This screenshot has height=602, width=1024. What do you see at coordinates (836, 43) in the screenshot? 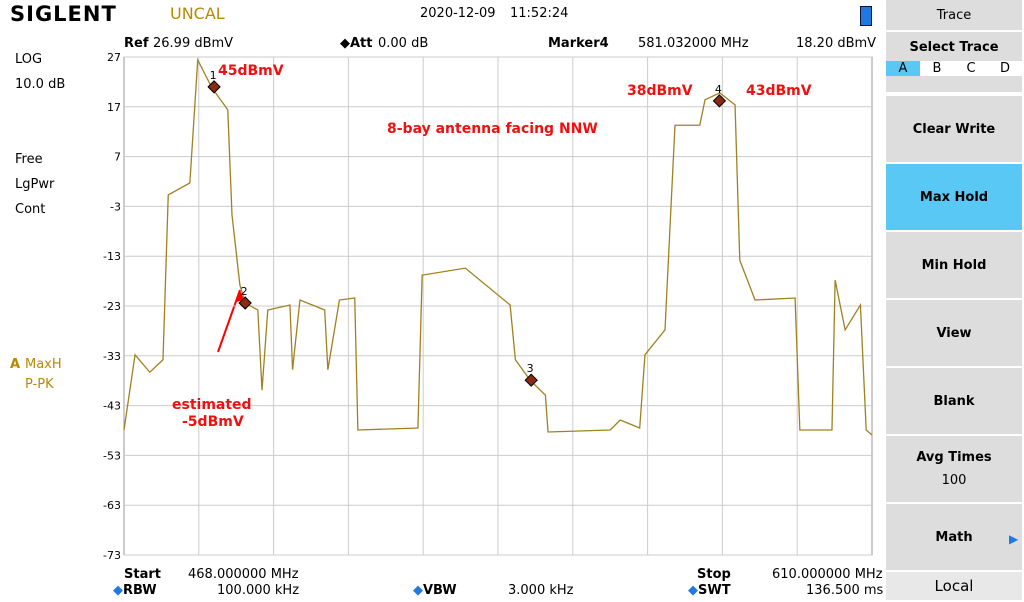
I see `marker-level: 18.20 dBmV` at bounding box center [836, 43].